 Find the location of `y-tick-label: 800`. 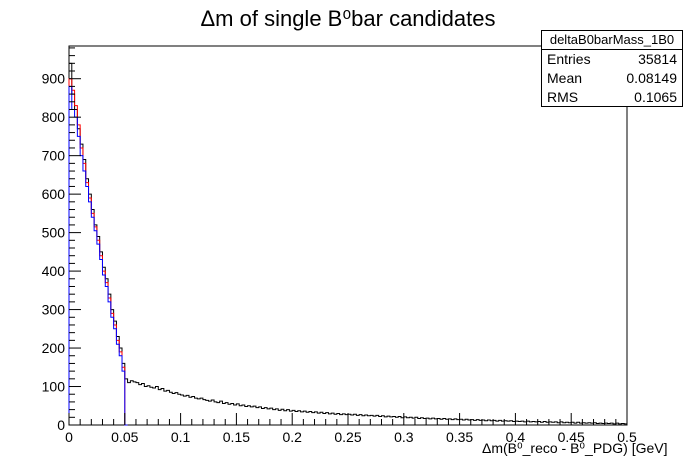

y-tick-label: 800 is located at coordinates (54, 117).